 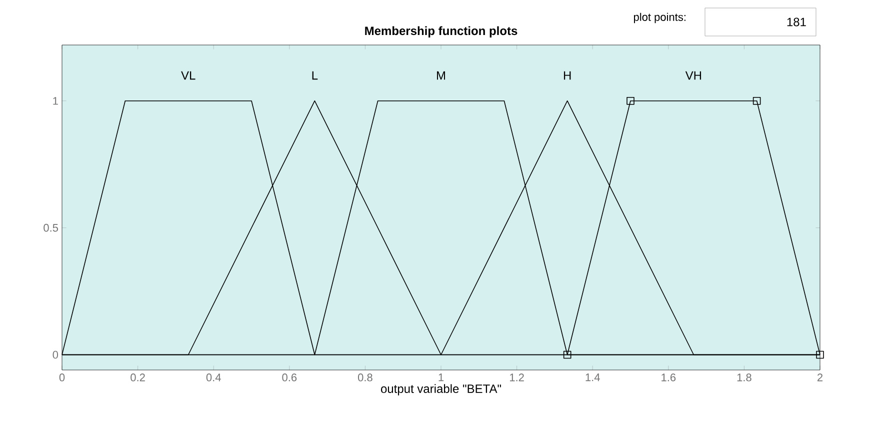 I want to click on x-tick-label: 0, so click(x=62, y=378).